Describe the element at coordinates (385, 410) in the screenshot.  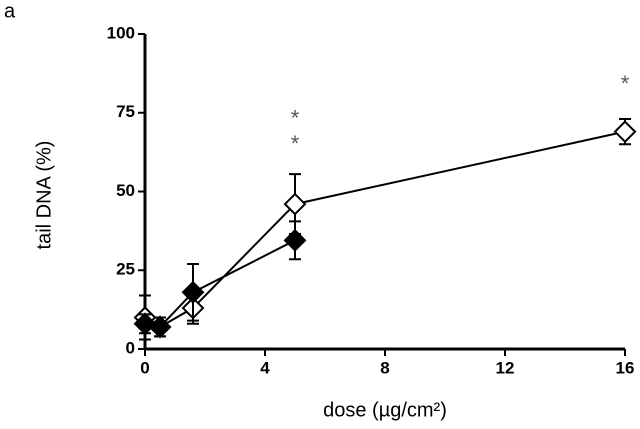
I see `x-axis-label: dose (µg/cm²)` at that location.